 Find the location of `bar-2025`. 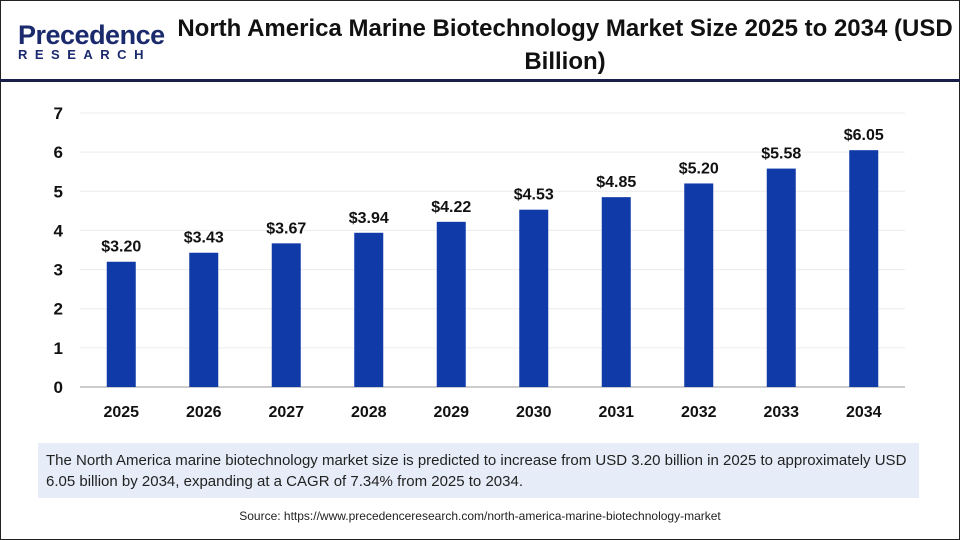

bar-2025 is located at coordinates (121, 324).